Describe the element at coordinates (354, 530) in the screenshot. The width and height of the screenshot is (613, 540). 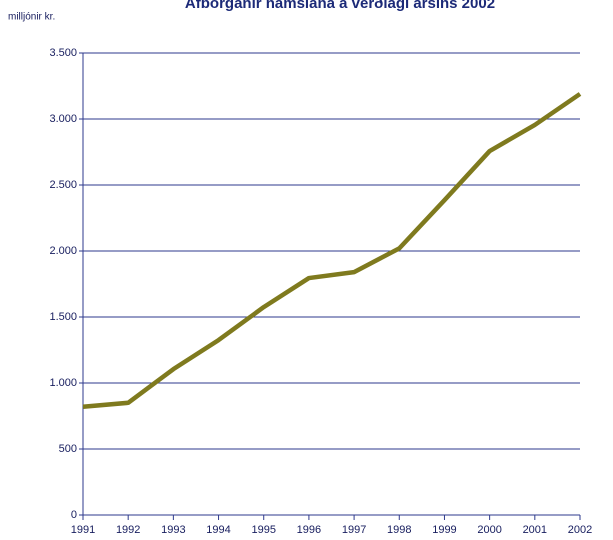
I see `x-tick-label: 1997` at that location.